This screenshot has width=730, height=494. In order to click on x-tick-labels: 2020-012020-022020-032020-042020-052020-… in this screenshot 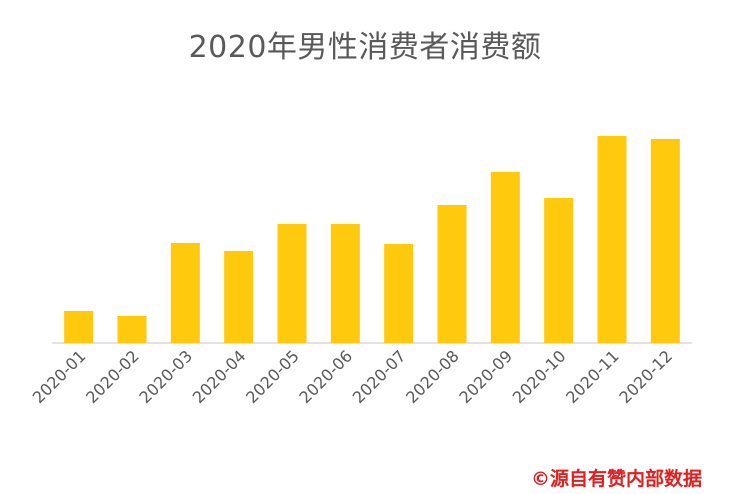, I will do `click(352, 376)`.